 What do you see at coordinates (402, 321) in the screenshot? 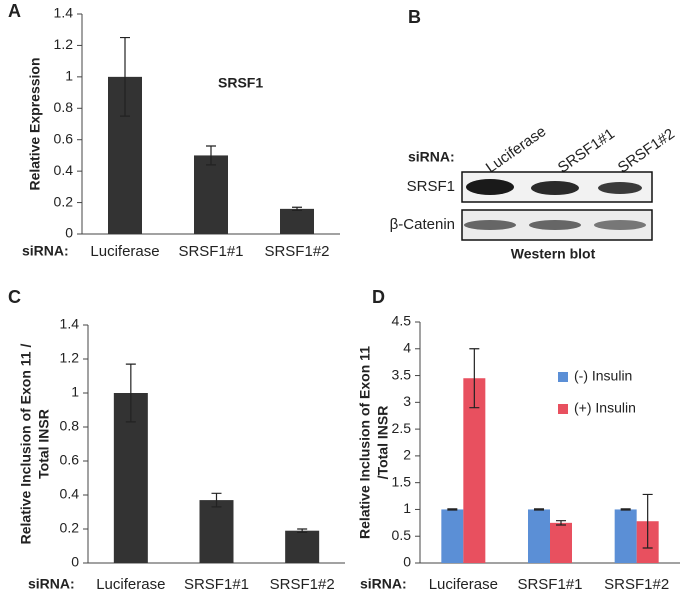
I see `y-tick-label: 4.5` at bounding box center [402, 321].